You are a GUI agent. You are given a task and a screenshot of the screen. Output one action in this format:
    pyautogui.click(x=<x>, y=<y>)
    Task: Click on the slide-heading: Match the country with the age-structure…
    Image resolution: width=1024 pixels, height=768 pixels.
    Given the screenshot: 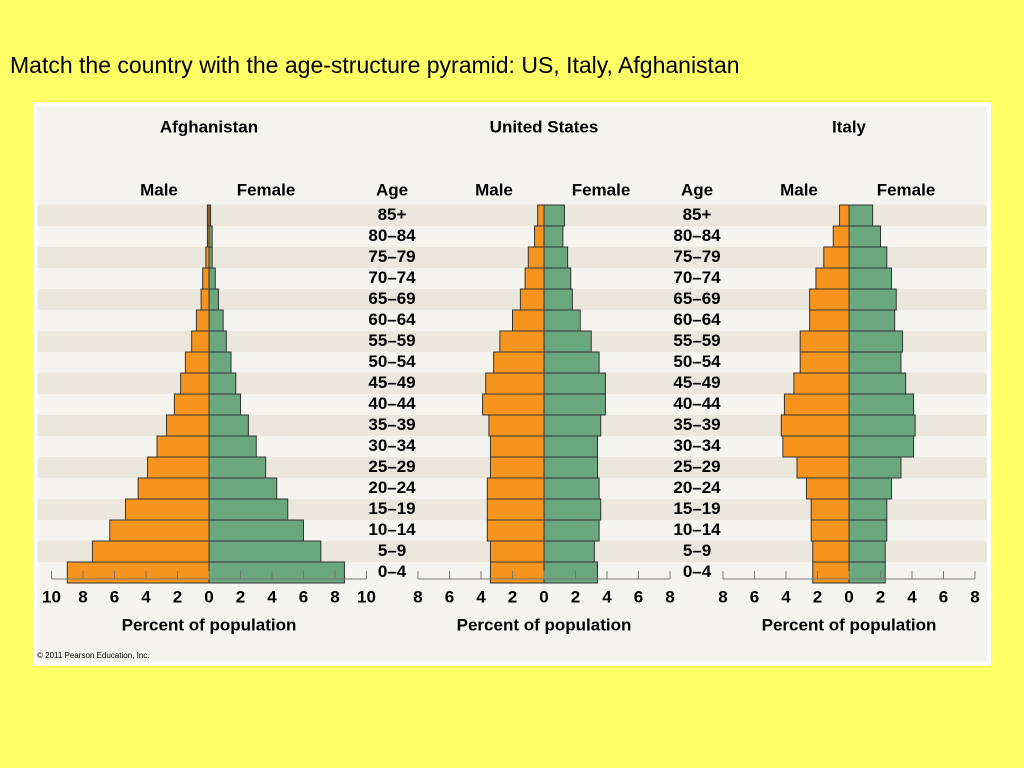 What is the action you would take?
    pyautogui.click(x=375, y=65)
    